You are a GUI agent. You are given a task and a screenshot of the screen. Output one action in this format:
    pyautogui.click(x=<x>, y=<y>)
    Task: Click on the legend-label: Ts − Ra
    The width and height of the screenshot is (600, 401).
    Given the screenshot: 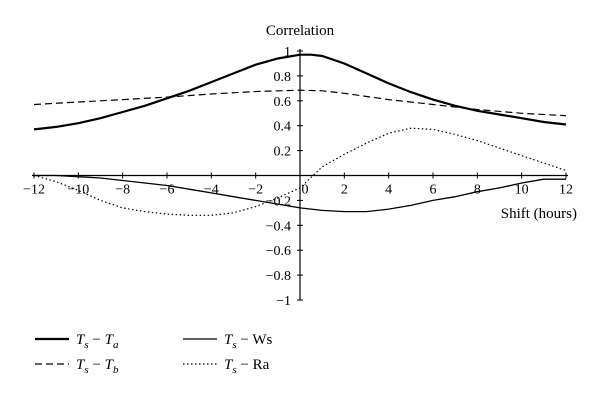 What is the action you would take?
    pyautogui.click(x=247, y=366)
    